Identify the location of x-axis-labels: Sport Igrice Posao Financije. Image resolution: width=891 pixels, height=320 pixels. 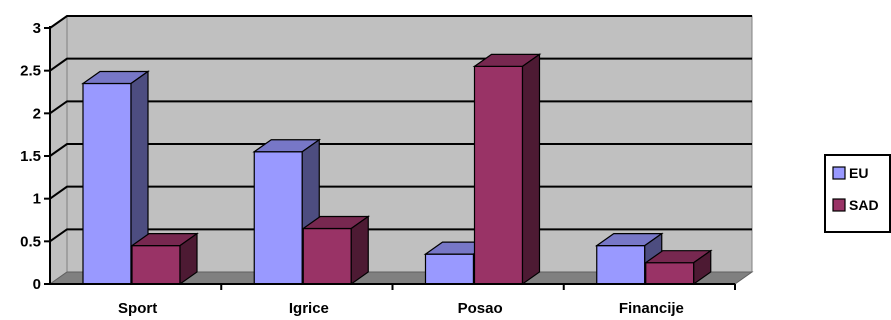
(427, 300).